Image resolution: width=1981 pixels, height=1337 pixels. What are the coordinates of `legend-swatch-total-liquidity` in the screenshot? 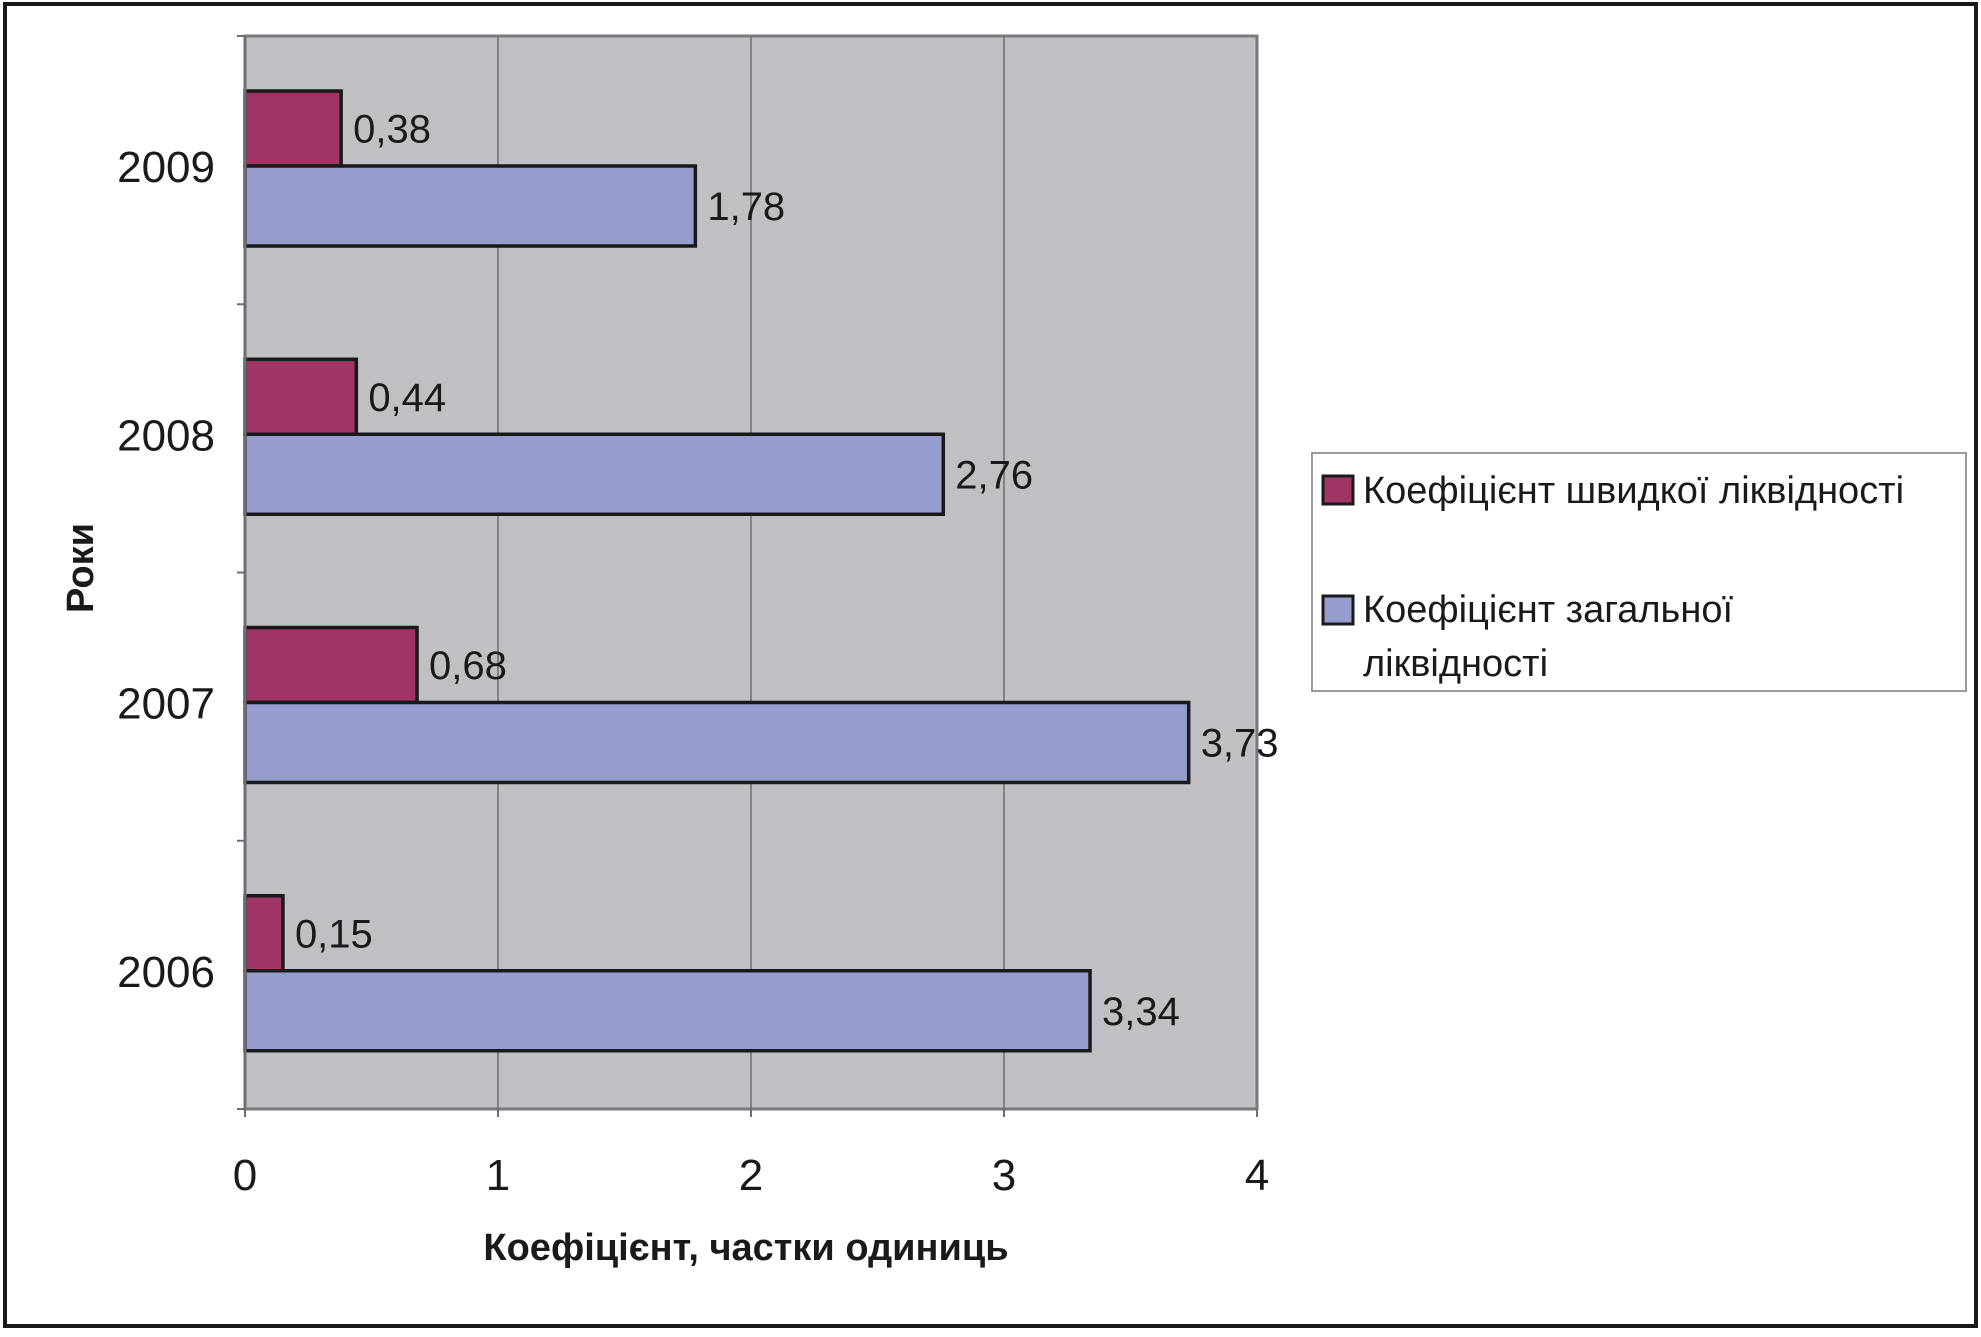 It's located at (1338, 610).